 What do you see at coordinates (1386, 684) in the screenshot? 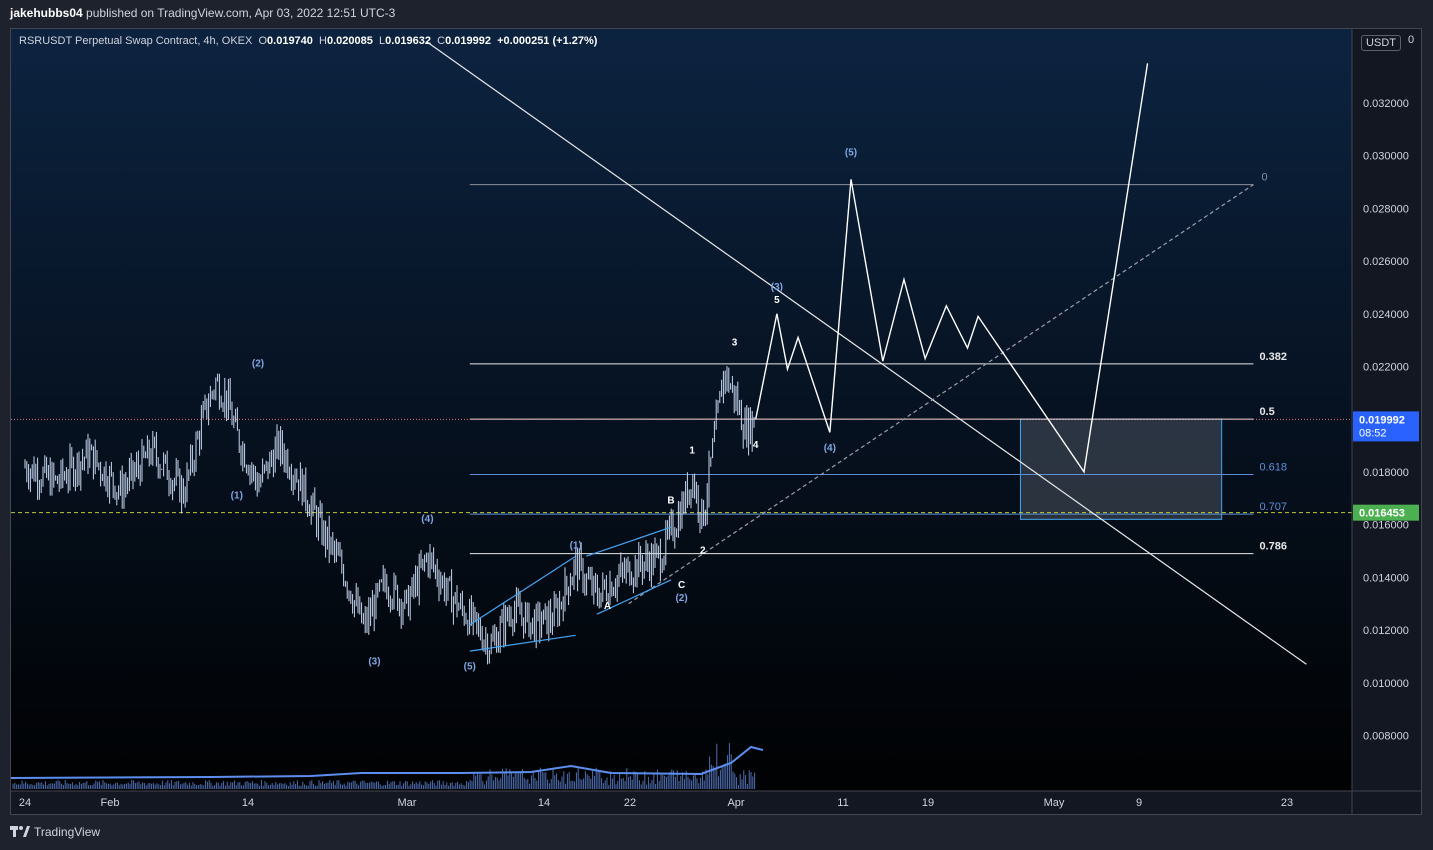
I see `price-tick-label: 0.010000` at bounding box center [1386, 684].